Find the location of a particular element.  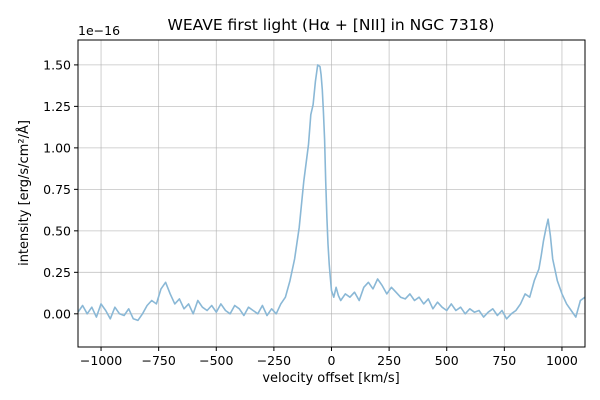

x-tick-label: −750 is located at coordinates (158, 360).